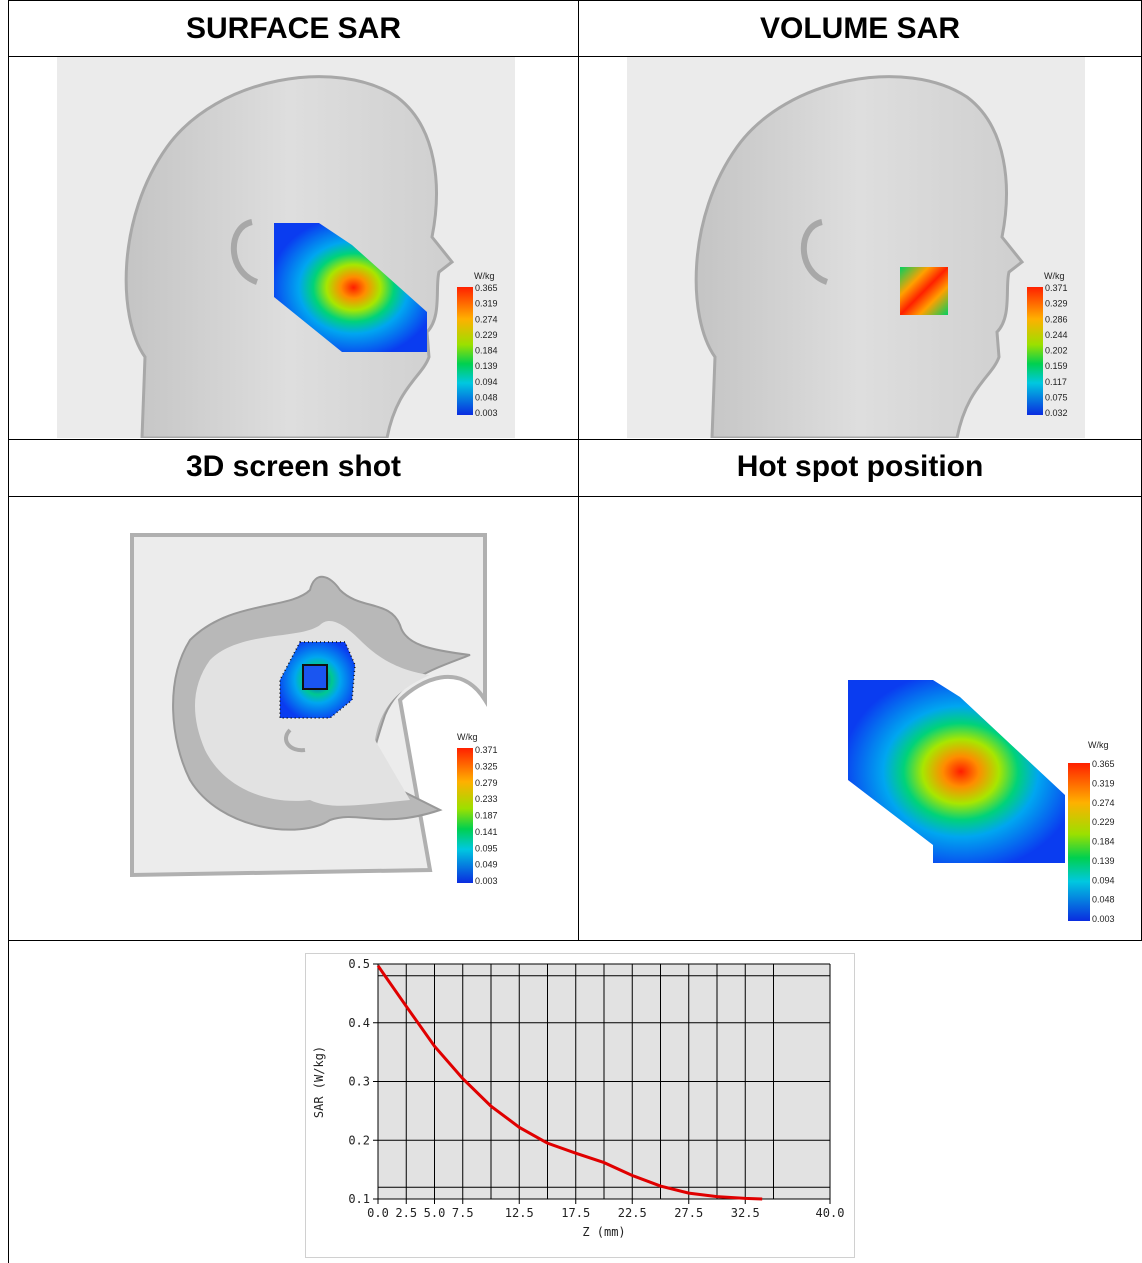  I want to click on legend-tick-label: 0.095, so click(486, 848).